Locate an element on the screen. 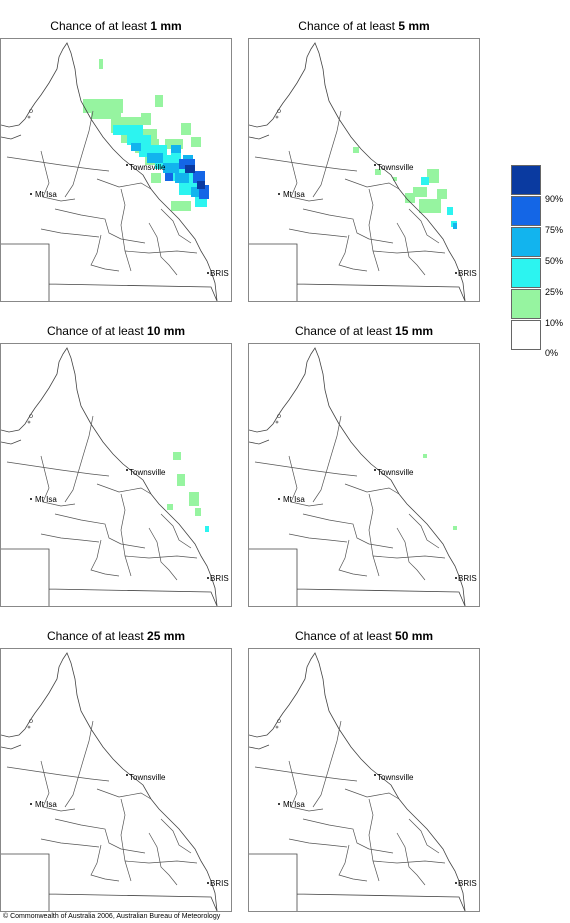 Image resolution: width=570 pixels, height=923 pixels. map-25mm: Mt Isa Townsville BRIS is located at coordinates (116, 780).